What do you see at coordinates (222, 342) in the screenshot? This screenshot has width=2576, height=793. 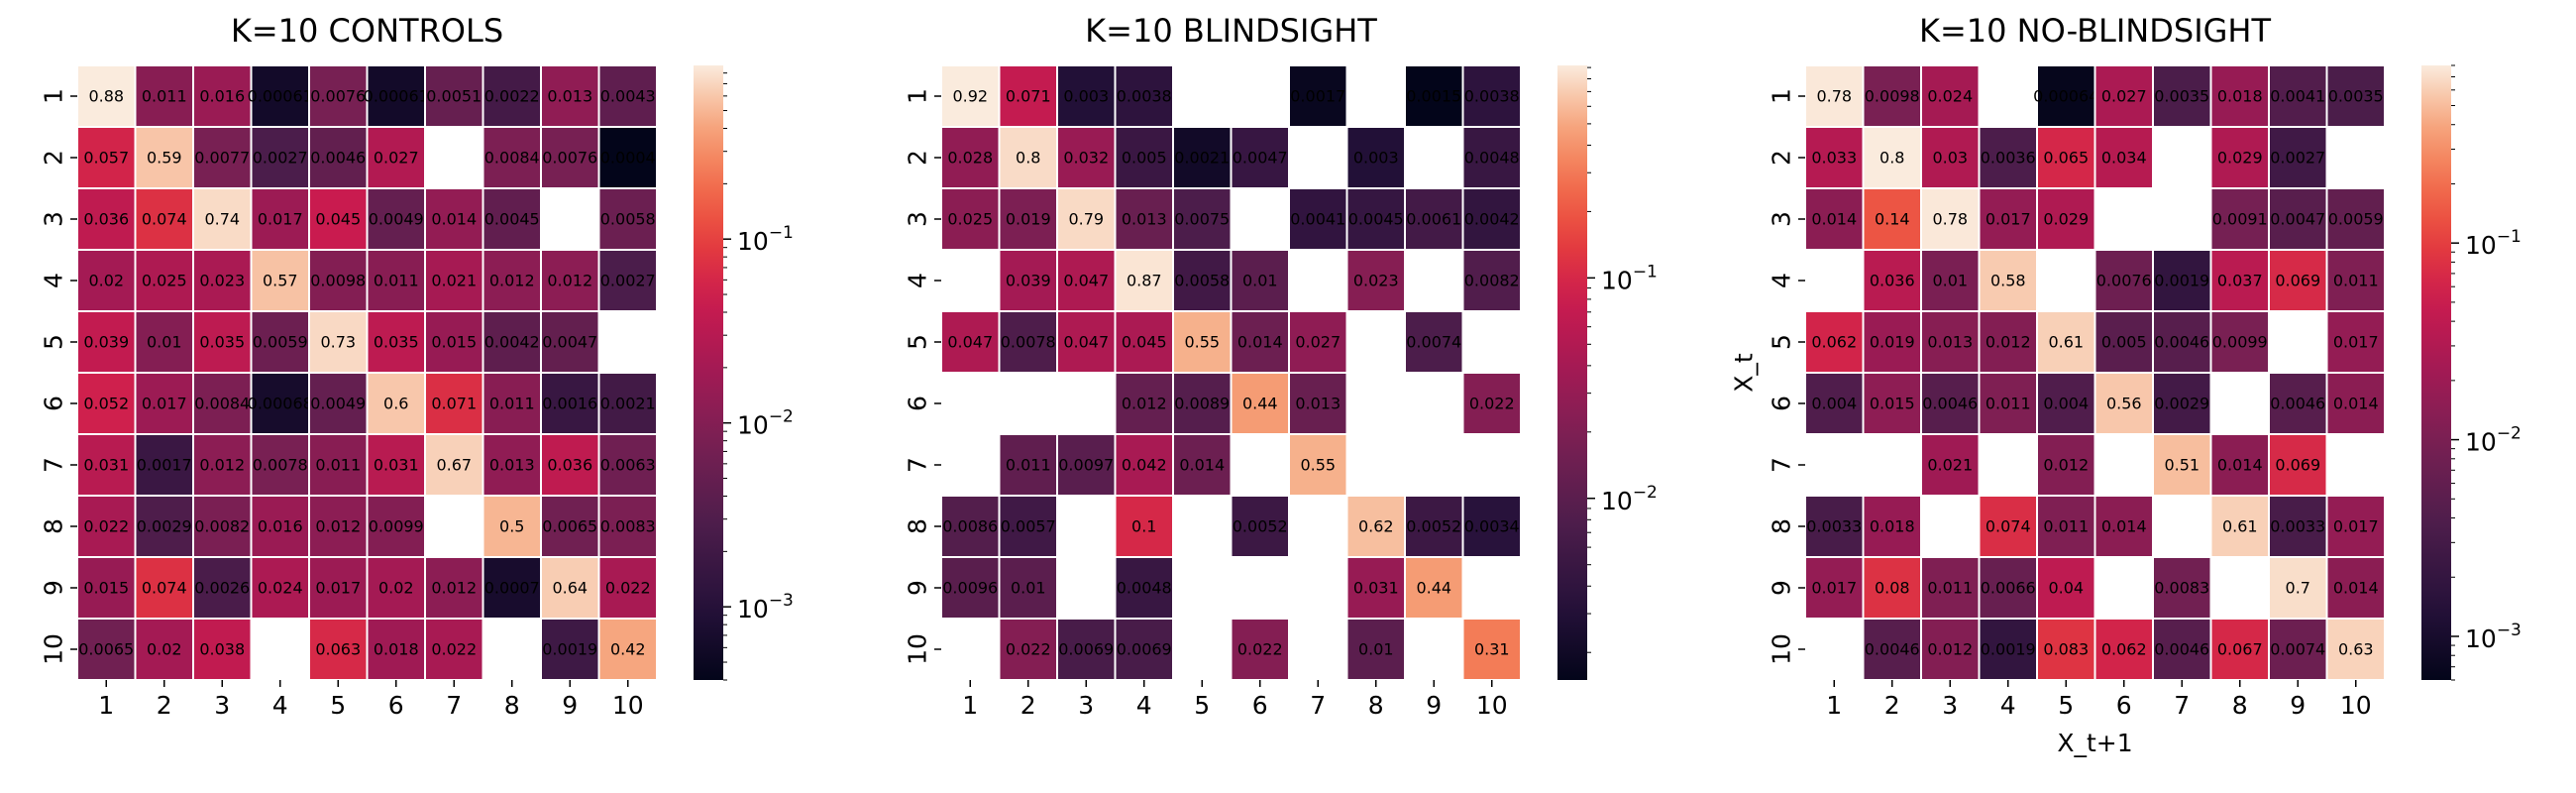 I see `cell-value-label: 0.035` at bounding box center [222, 342].